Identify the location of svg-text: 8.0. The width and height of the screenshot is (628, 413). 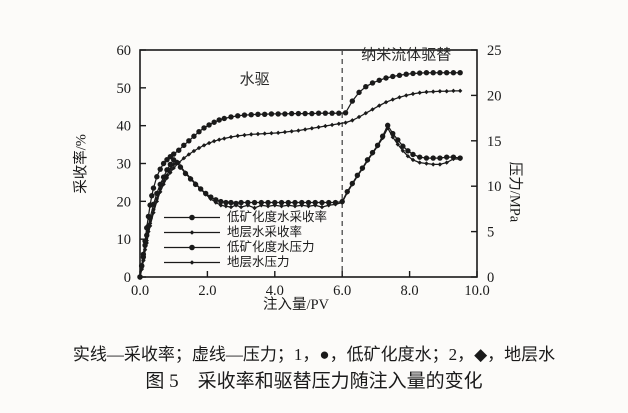
(410, 291).